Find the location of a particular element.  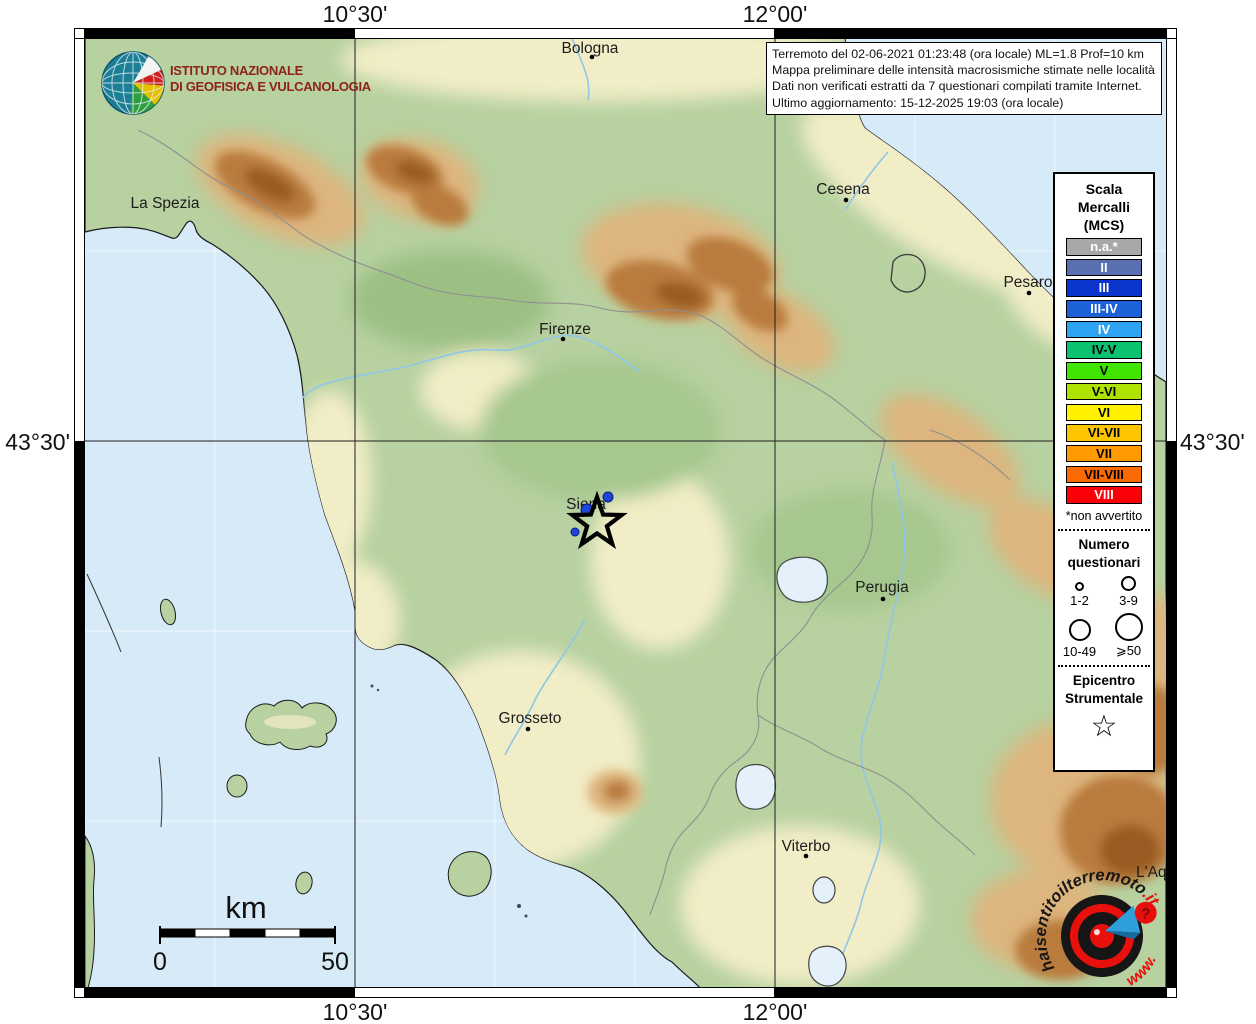

legend-divider is located at coordinates (1104, 529).